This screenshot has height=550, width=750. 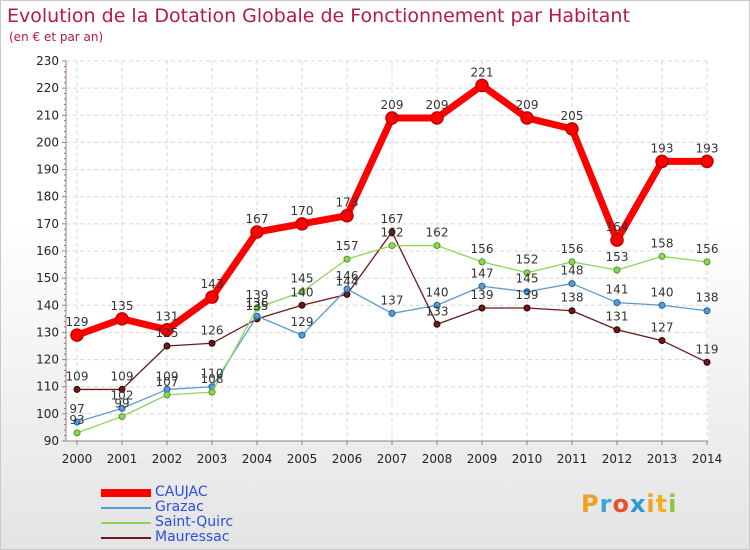 I want to click on legend-label-mauressac: Mauressac, so click(x=192, y=537).